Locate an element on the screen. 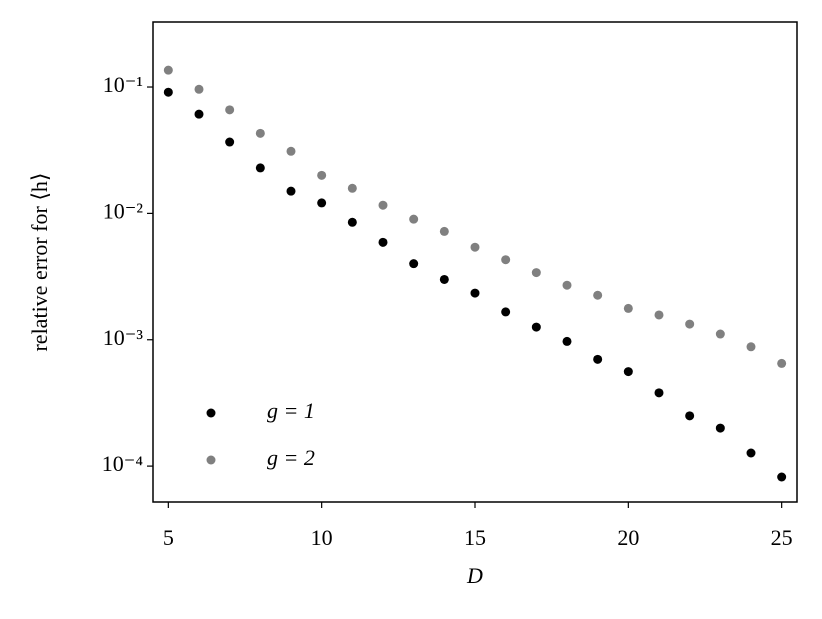  legend-label: g = 1 is located at coordinates (291, 410).